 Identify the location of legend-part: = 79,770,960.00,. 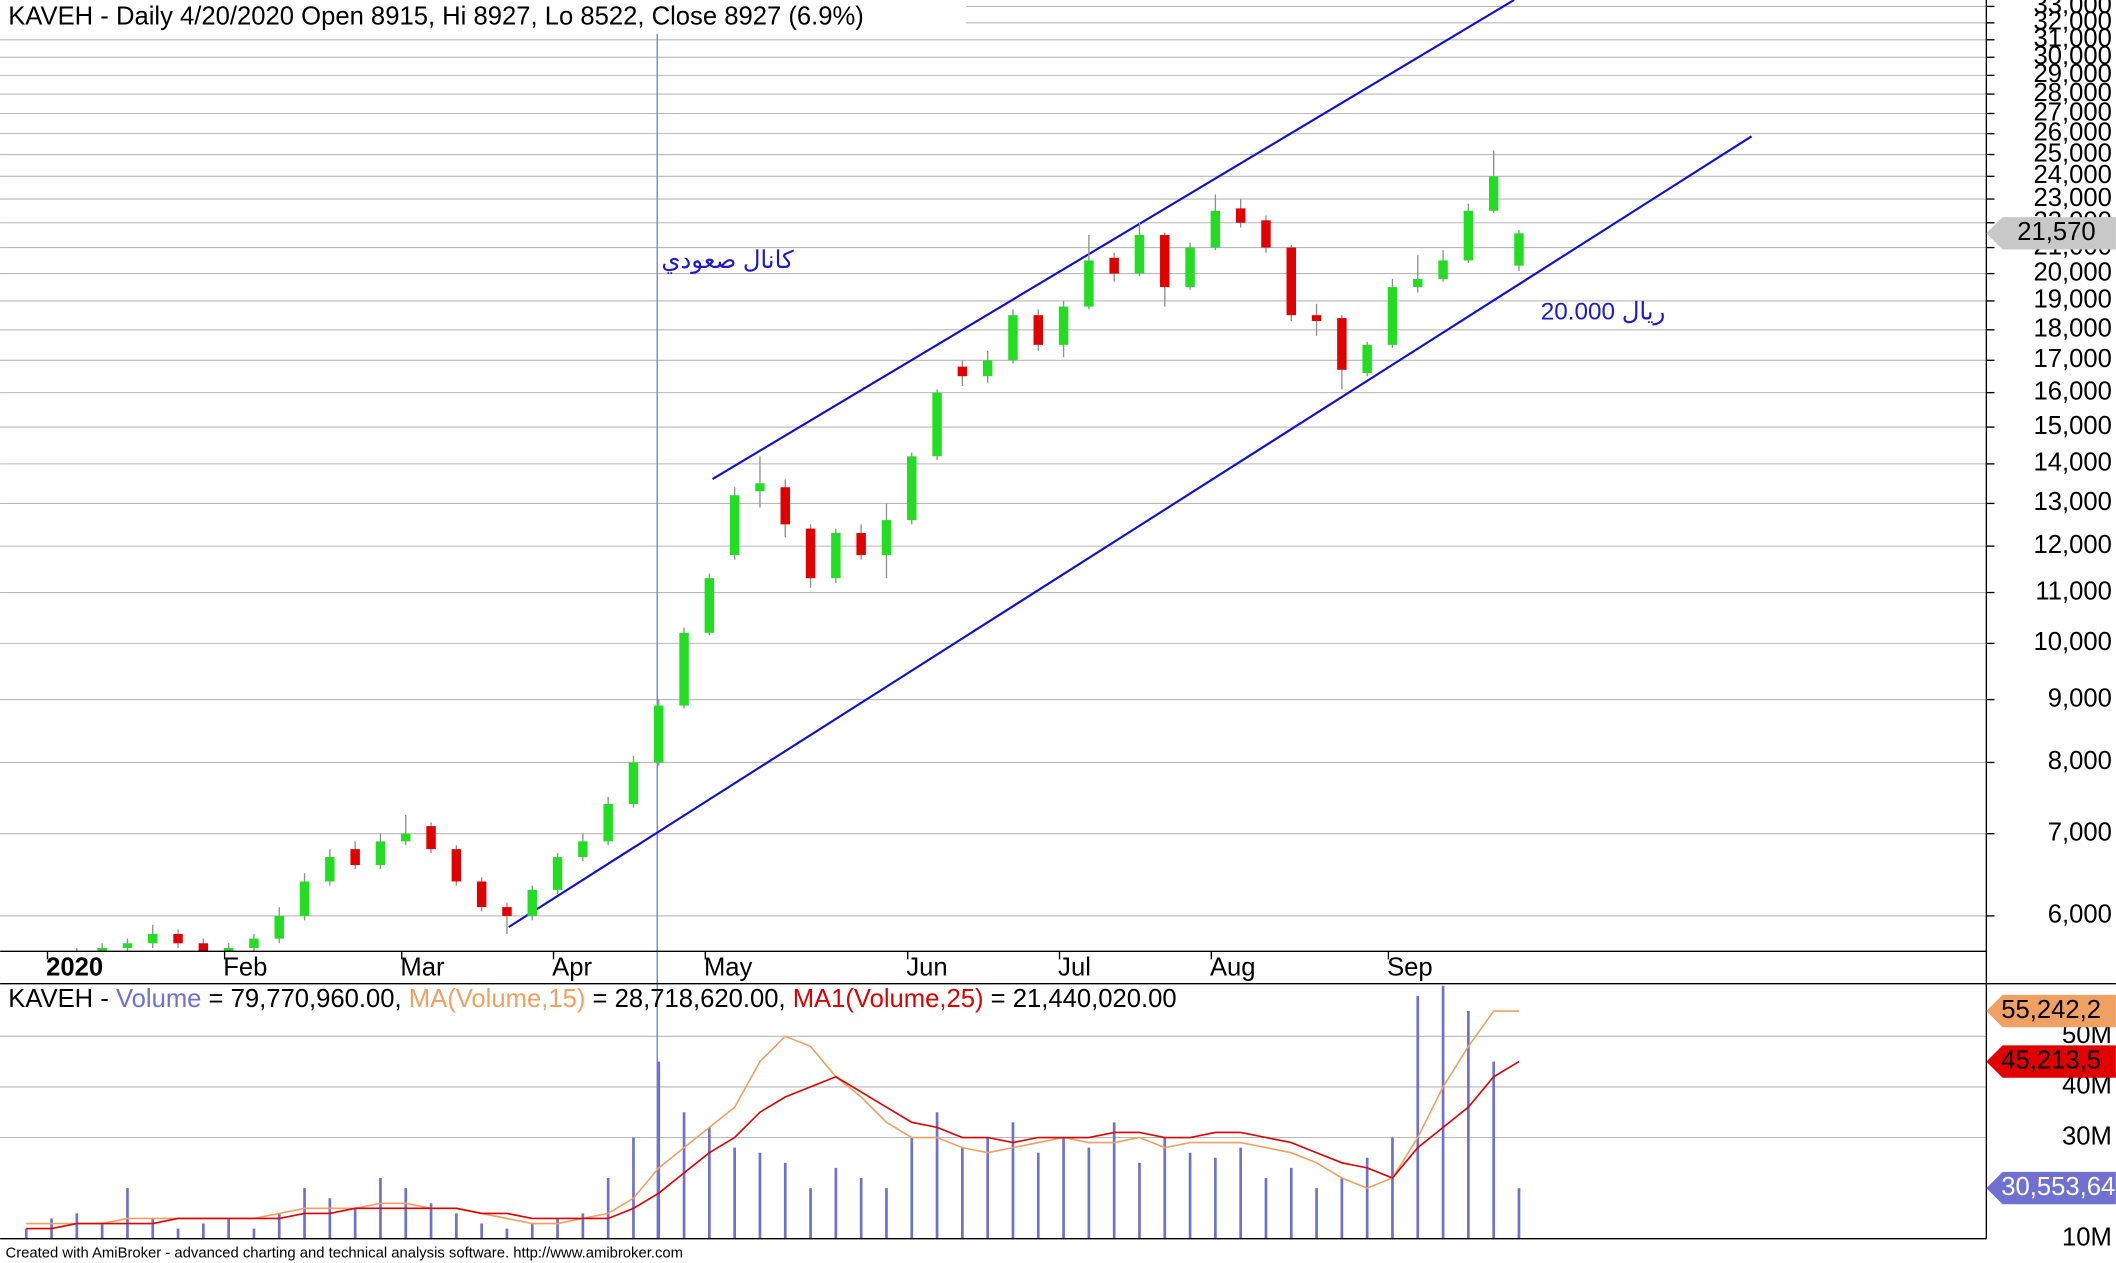
(305, 999).